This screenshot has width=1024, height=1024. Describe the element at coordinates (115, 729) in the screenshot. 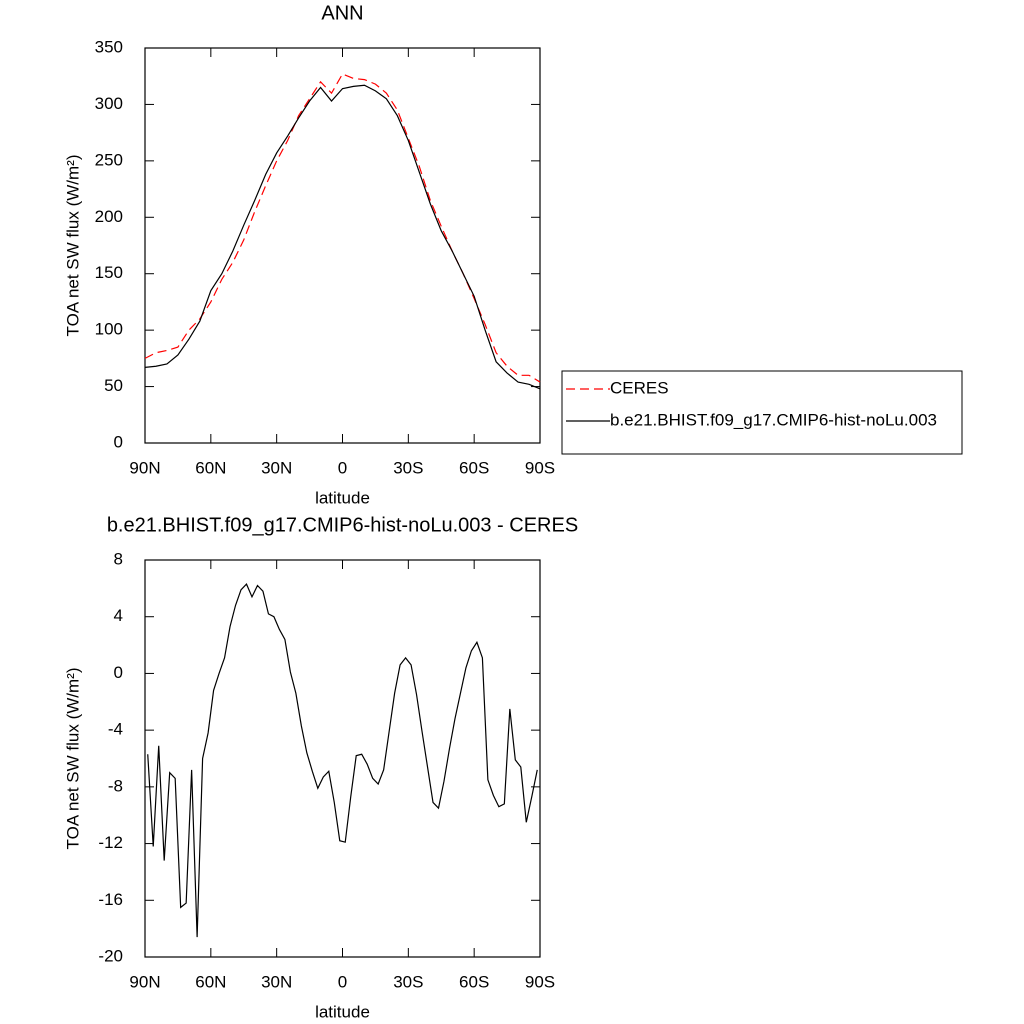

I see `y-tick-label: -4` at that location.